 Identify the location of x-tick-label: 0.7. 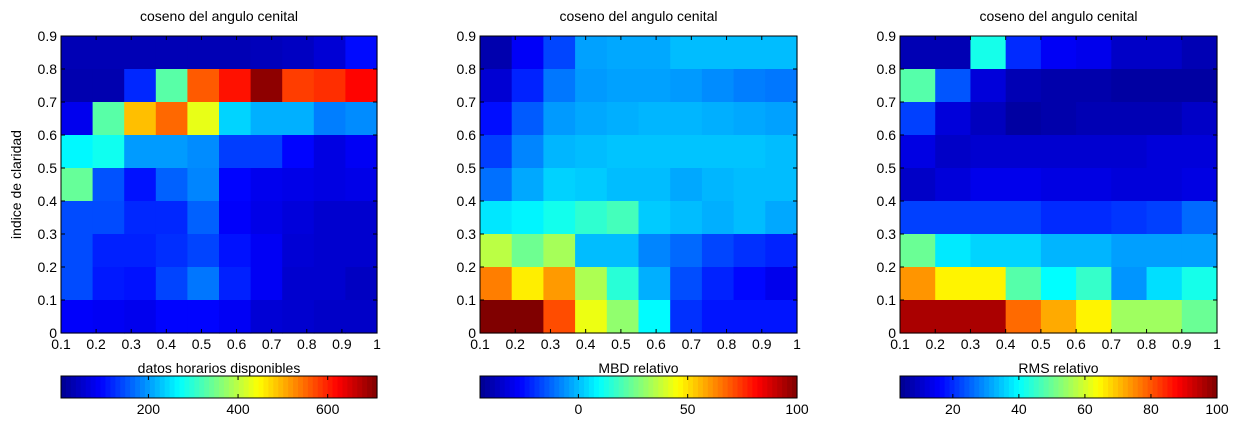
(1112, 344).